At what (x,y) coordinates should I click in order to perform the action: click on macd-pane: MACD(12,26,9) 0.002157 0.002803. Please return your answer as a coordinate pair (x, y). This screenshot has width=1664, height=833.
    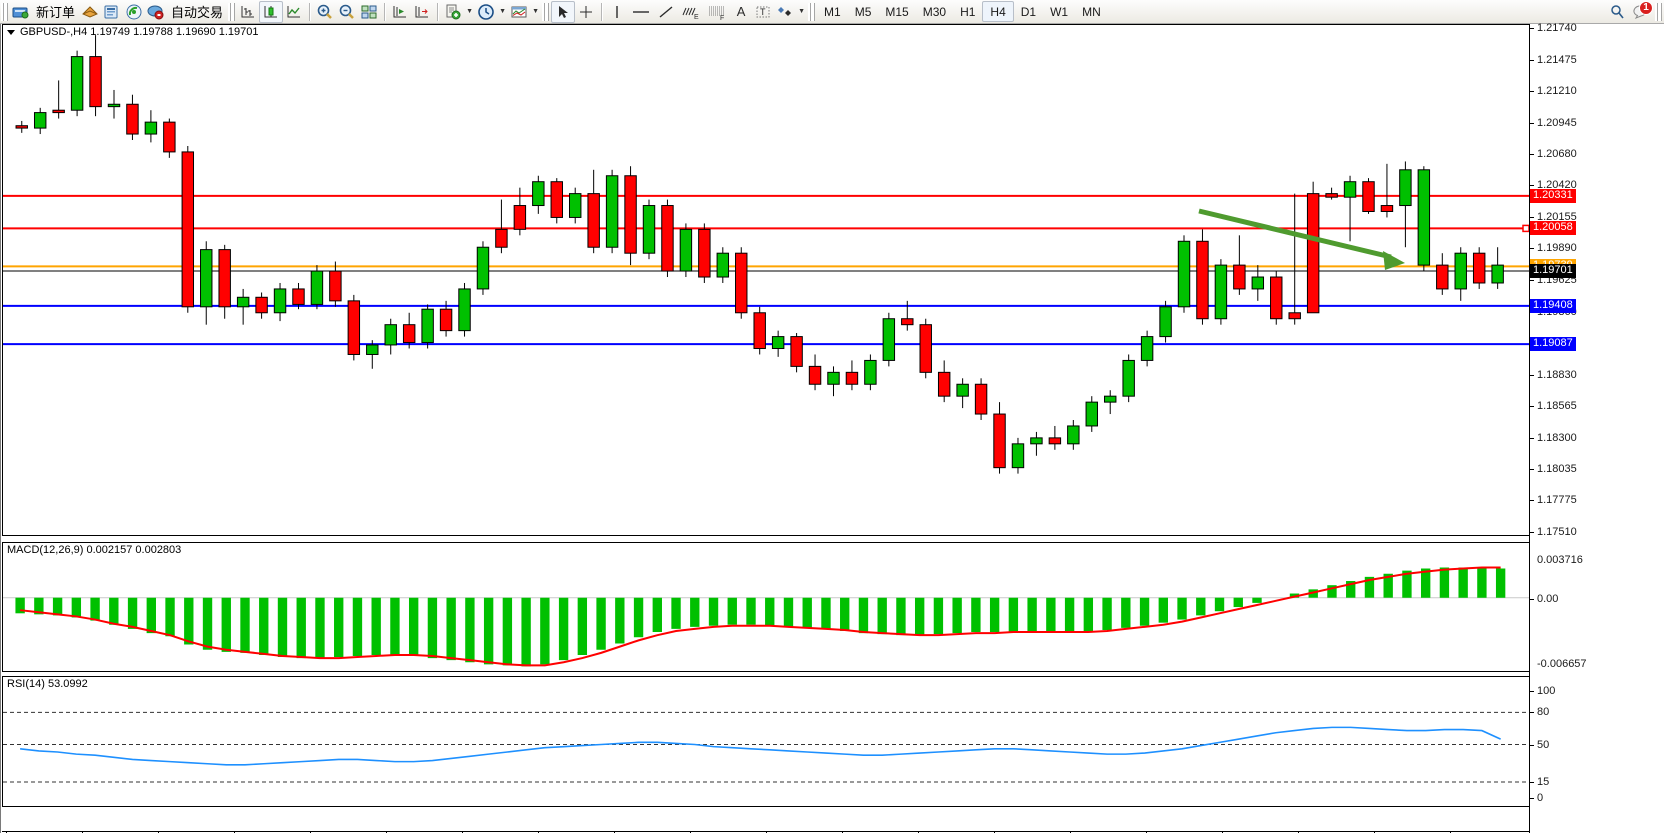
    Looking at the image, I should click on (766, 607).